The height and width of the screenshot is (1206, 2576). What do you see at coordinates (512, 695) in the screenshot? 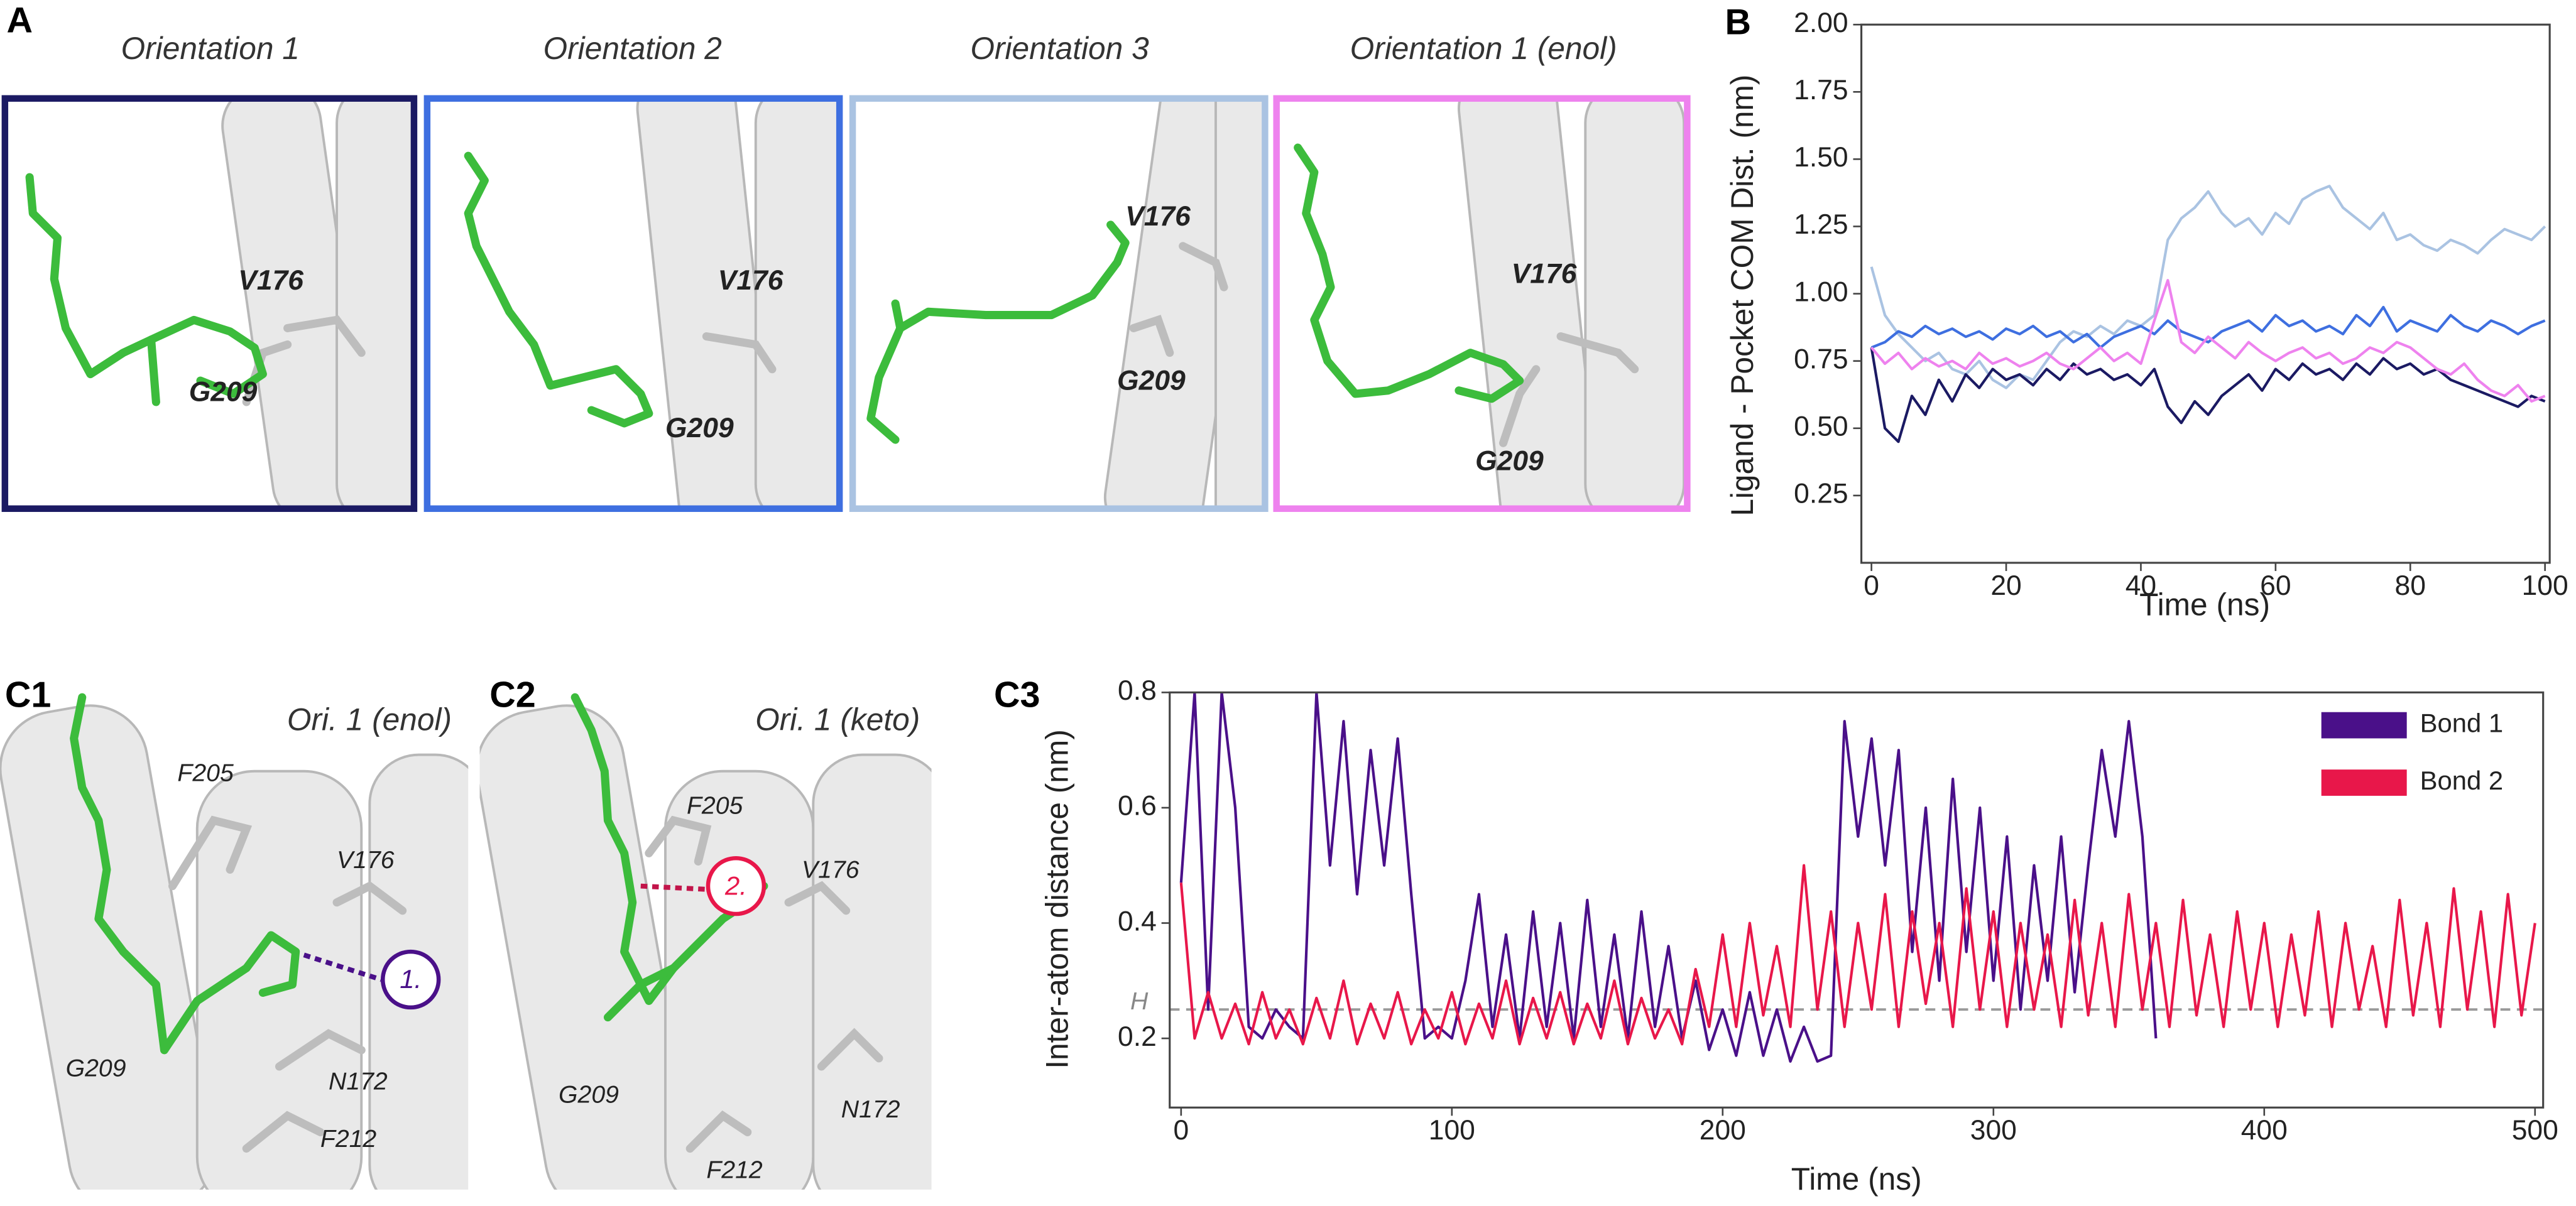
I see `panel-label: C2` at bounding box center [512, 695].